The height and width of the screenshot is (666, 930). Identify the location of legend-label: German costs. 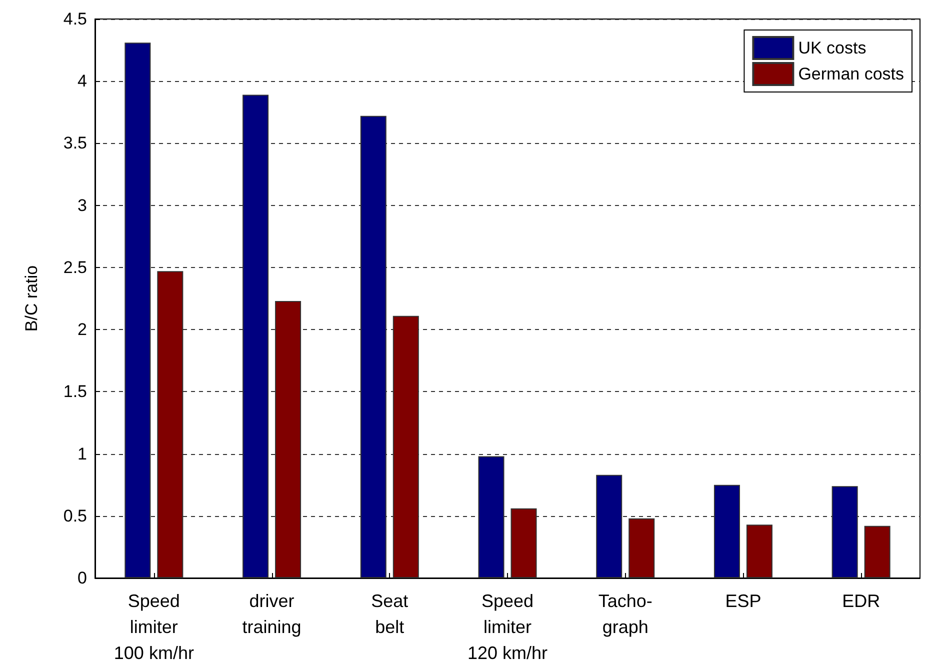
(851, 74).